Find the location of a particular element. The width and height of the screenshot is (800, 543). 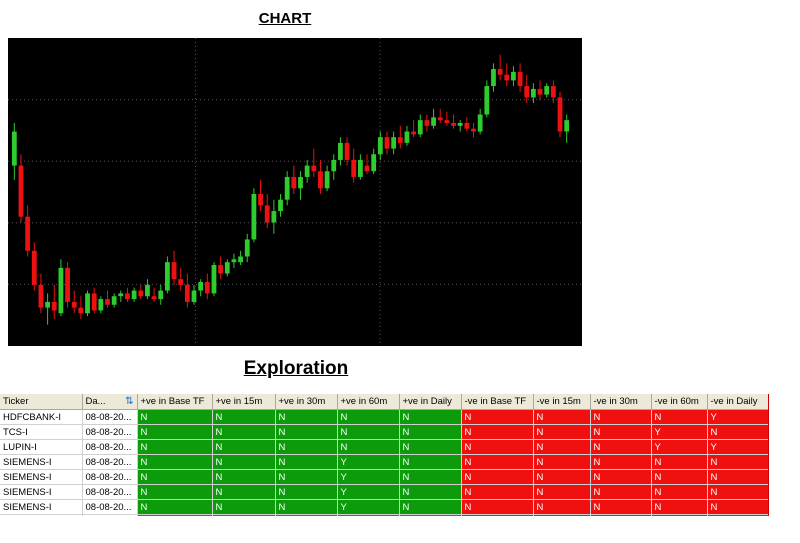

column-header: Ticker is located at coordinates (41, 402).